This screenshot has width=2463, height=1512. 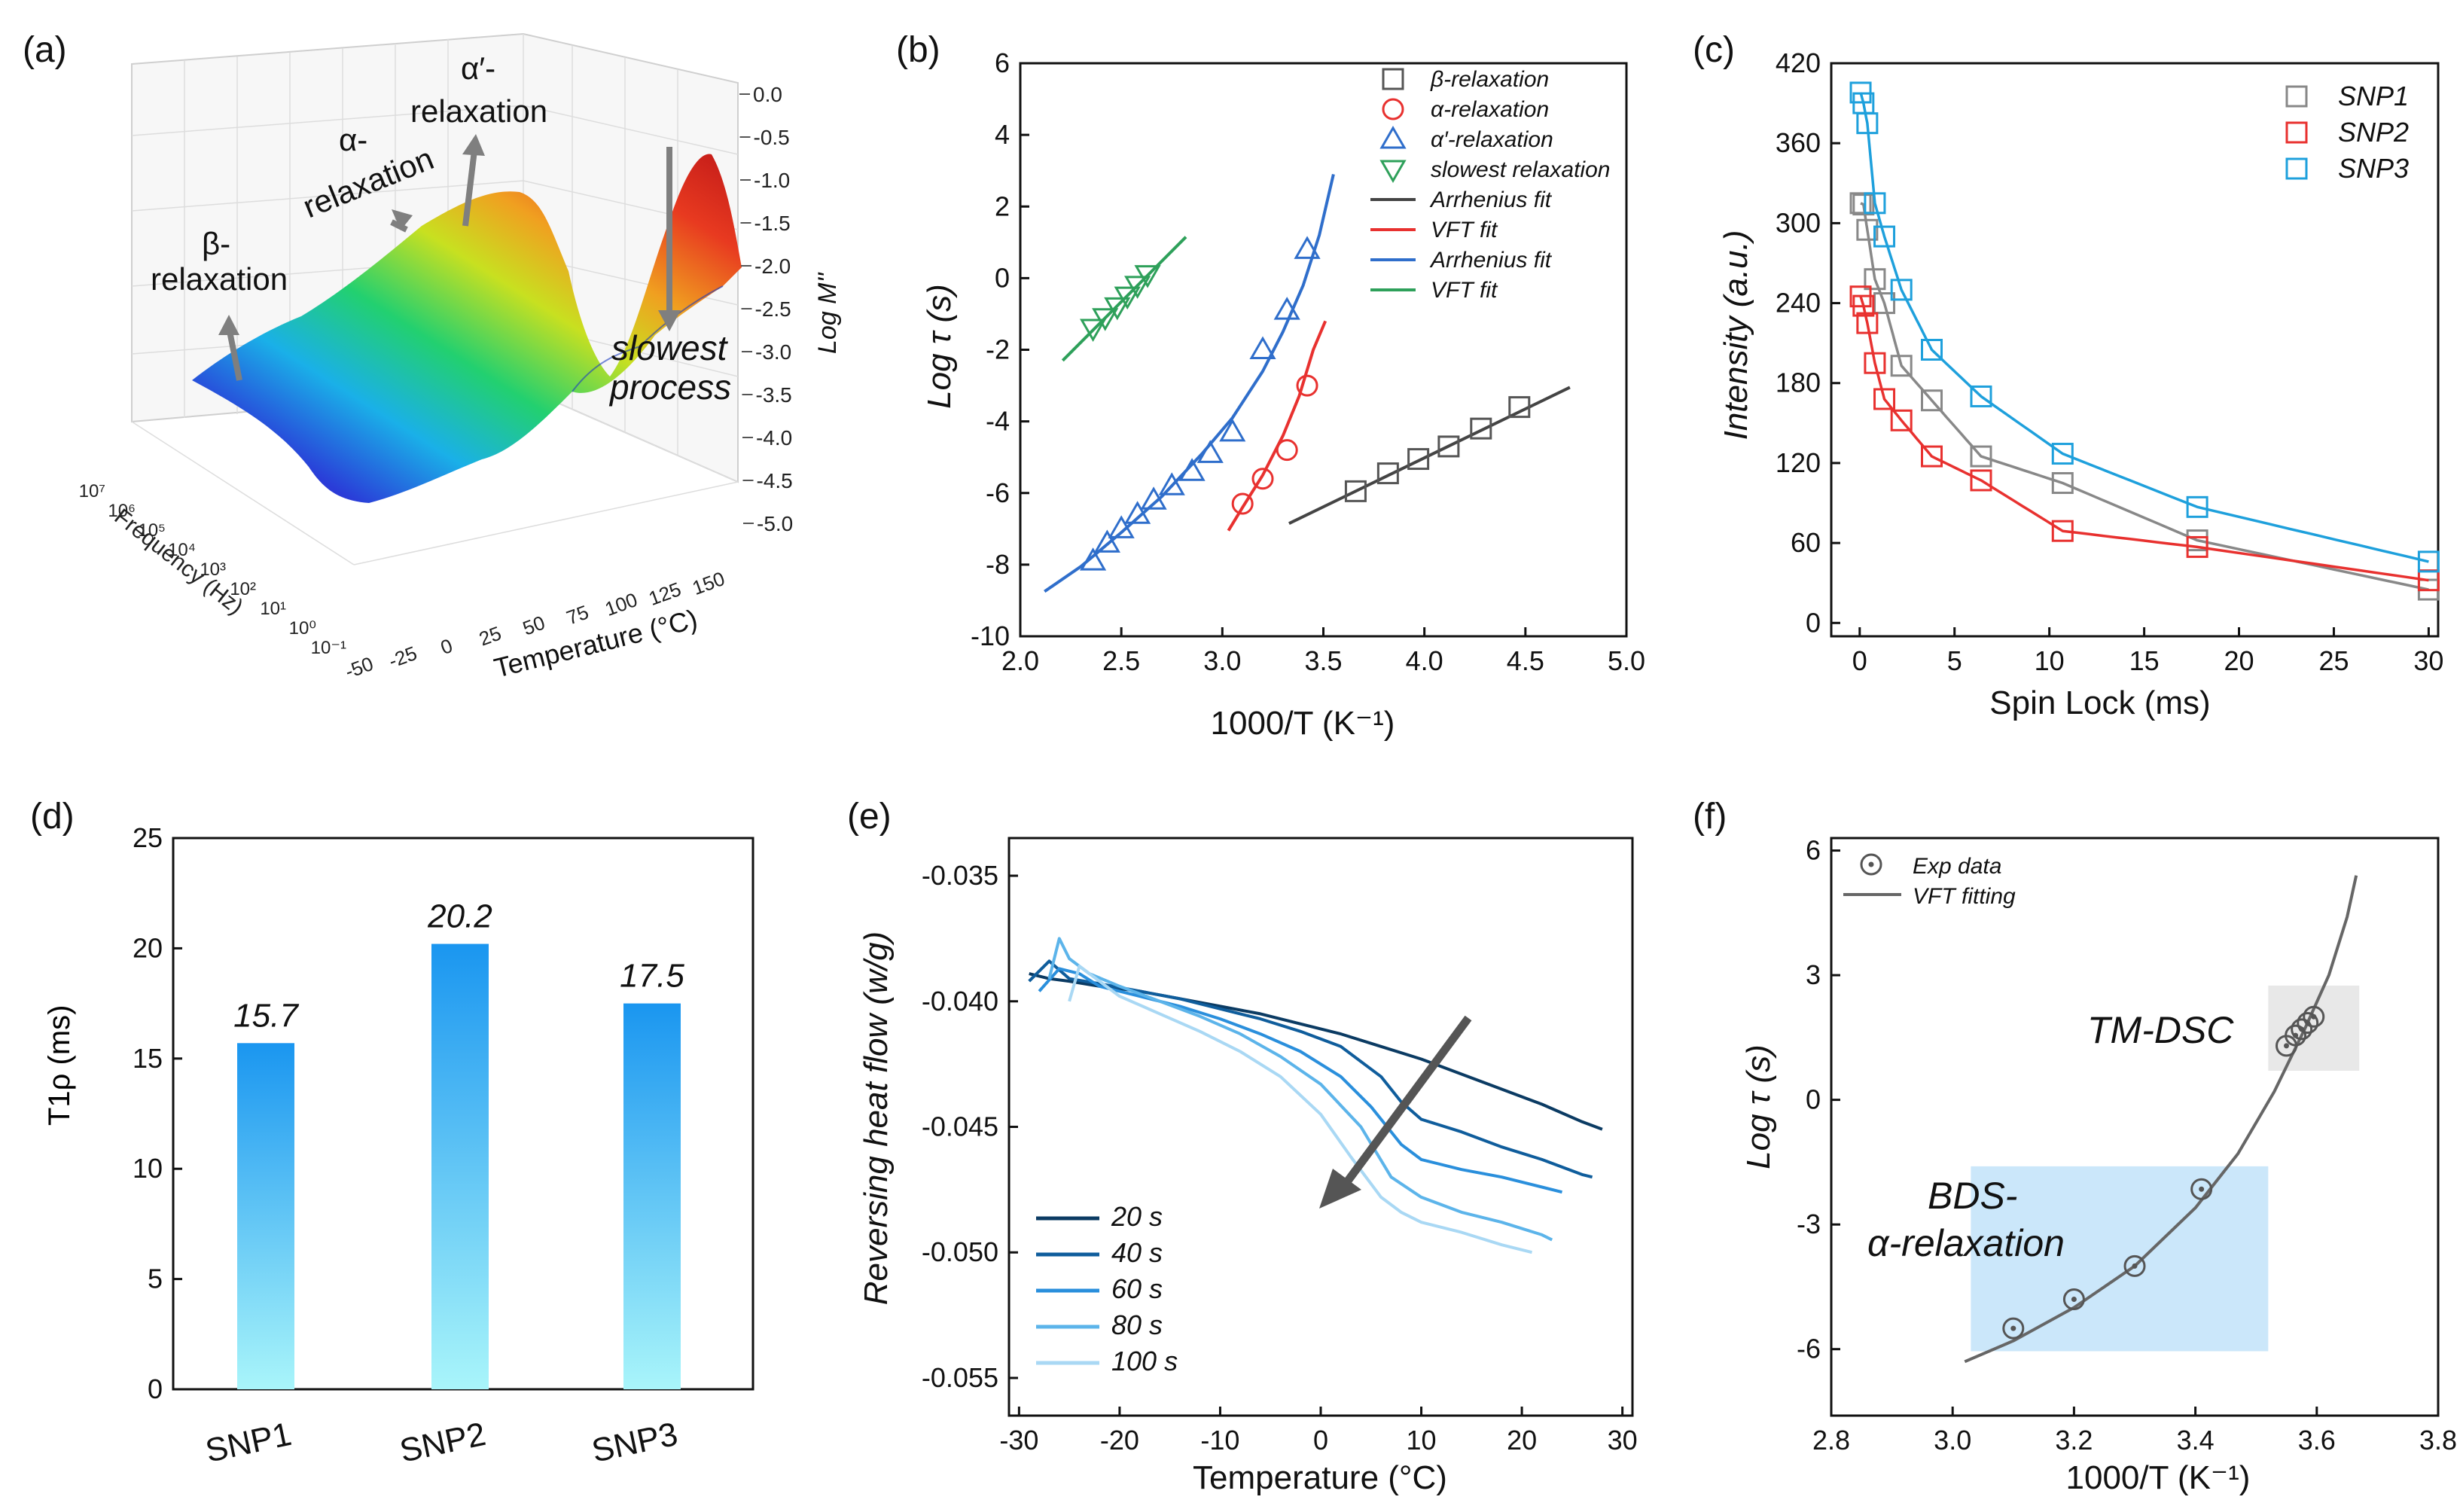 I want to click on frequency-tick-label: 10¹, so click(x=273, y=609).